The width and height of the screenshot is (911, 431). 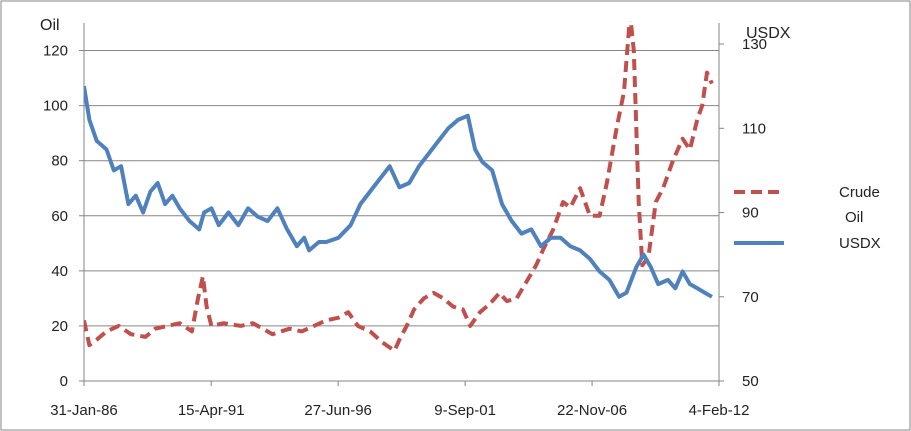 What do you see at coordinates (59, 326) in the screenshot?
I see `left-tick-label: 20` at bounding box center [59, 326].